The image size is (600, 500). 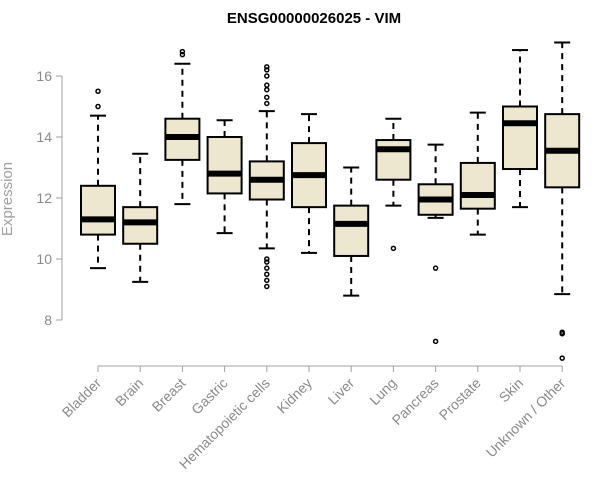 What do you see at coordinates (341, 391) in the screenshot?
I see `x-tick-label: Liver` at bounding box center [341, 391].